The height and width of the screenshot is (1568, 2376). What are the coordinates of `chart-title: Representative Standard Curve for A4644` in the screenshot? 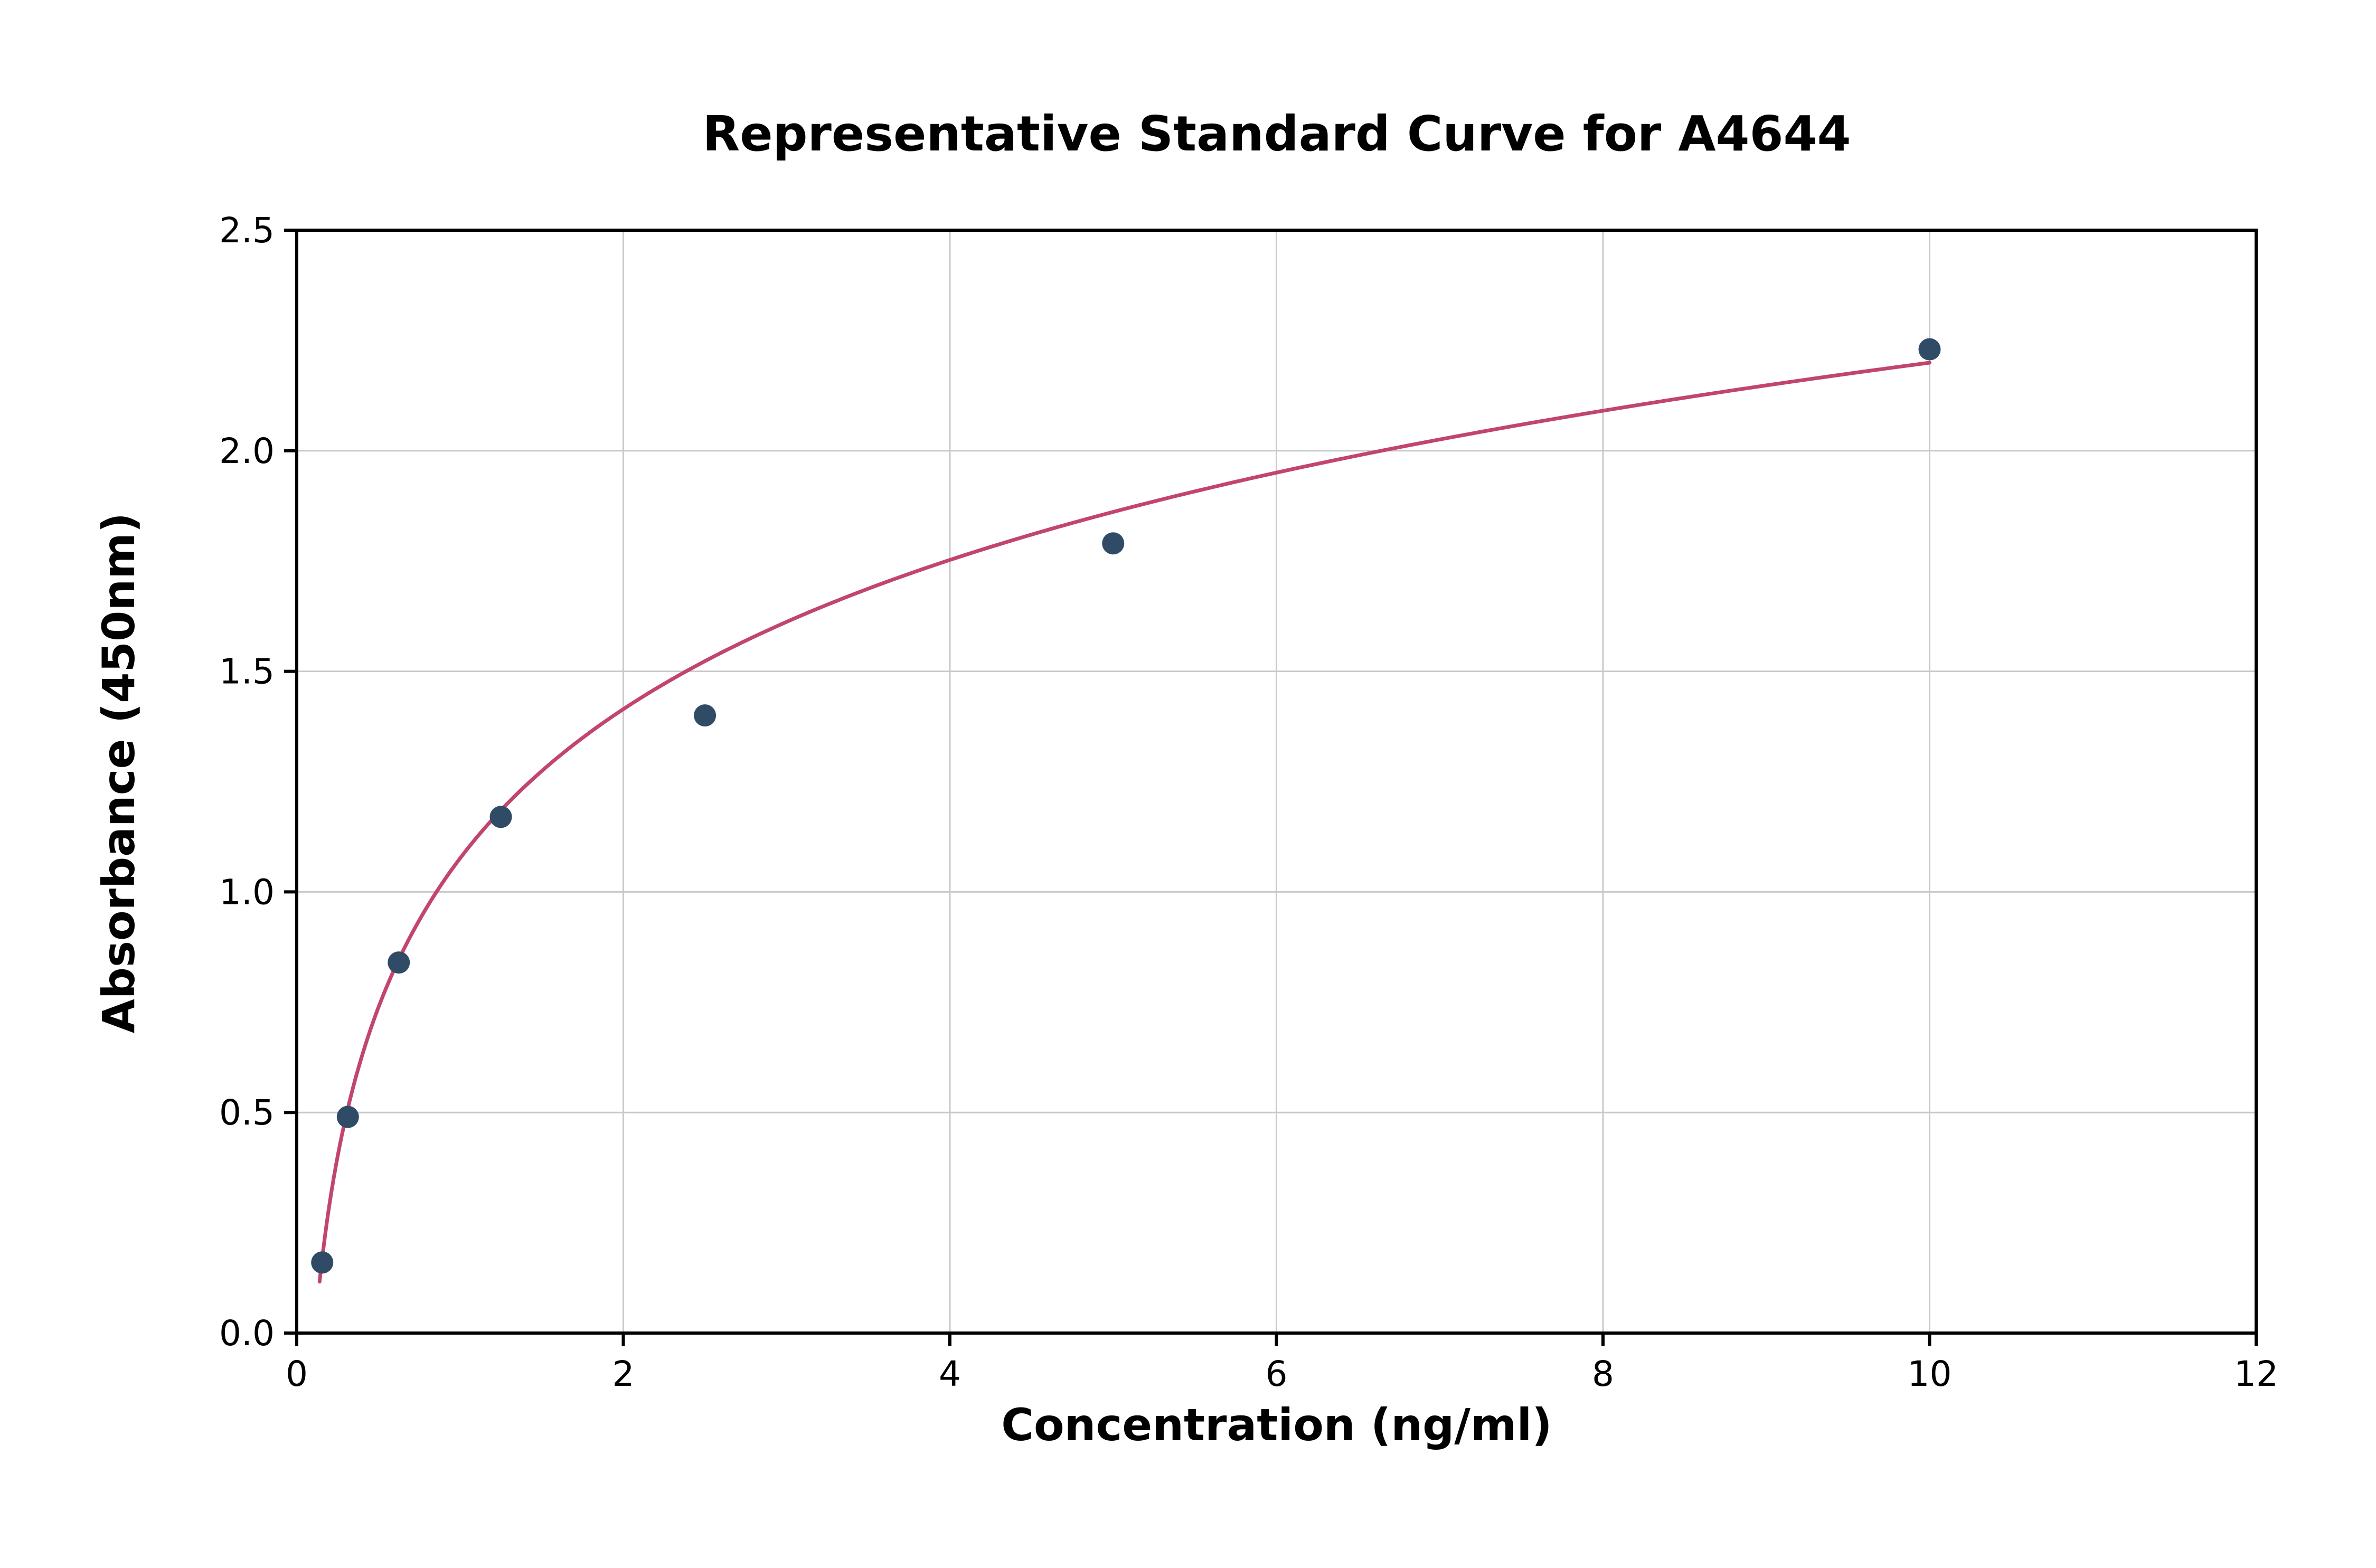 It's located at (1277, 134).